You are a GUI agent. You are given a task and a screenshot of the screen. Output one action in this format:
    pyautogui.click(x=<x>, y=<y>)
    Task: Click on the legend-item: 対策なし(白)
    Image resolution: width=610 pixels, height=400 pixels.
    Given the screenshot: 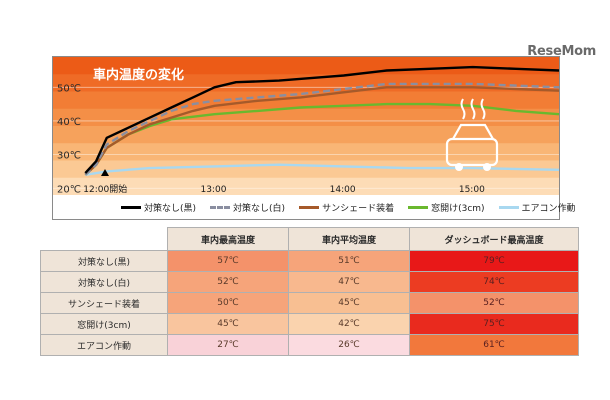 What is the action you would take?
    pyautogui.click(x=247, y=207)
    